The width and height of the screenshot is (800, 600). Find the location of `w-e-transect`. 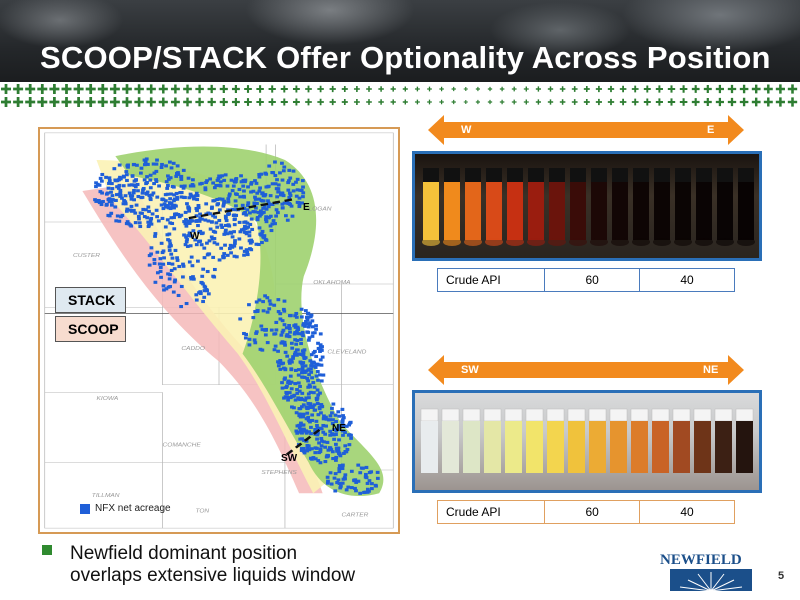

w-e-transect is located at coordinates (242, 208).